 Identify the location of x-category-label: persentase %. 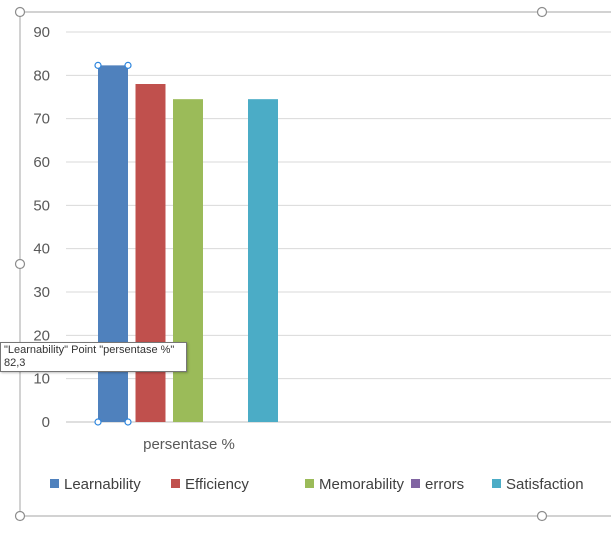
(189, 444).